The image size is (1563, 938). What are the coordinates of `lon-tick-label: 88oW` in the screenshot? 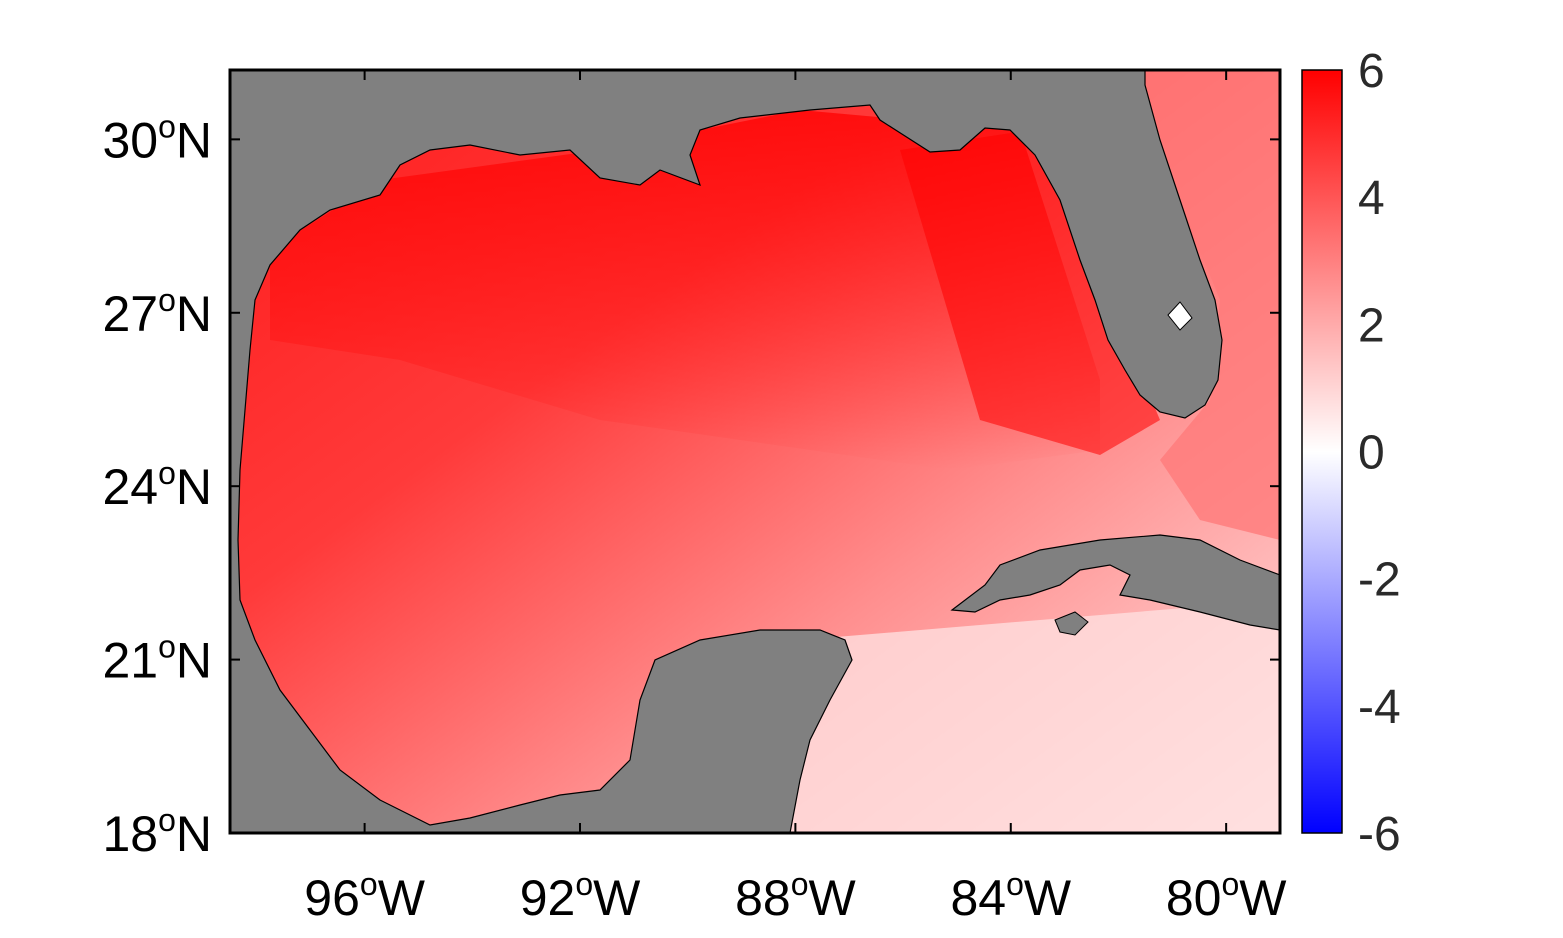 It's located at (795, 896).